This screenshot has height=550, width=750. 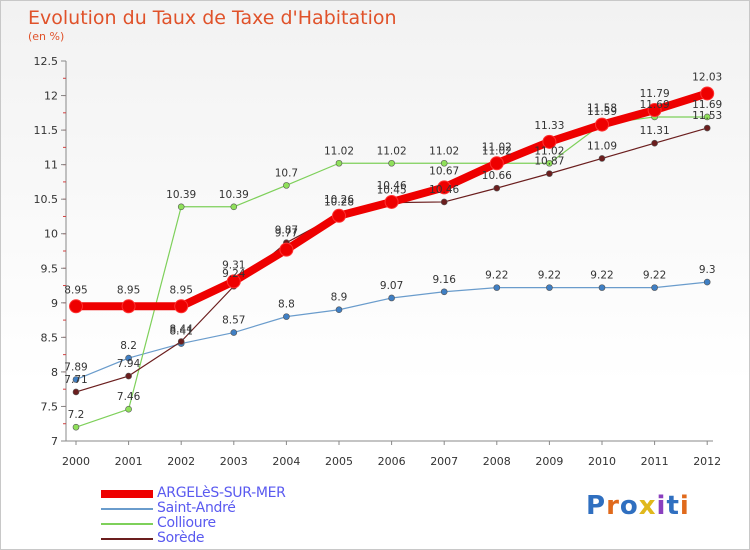 What do you see at coordinates (128, 346) in the screenshot?
I see `data-label: 8.2` at bounding box center [128, 346].